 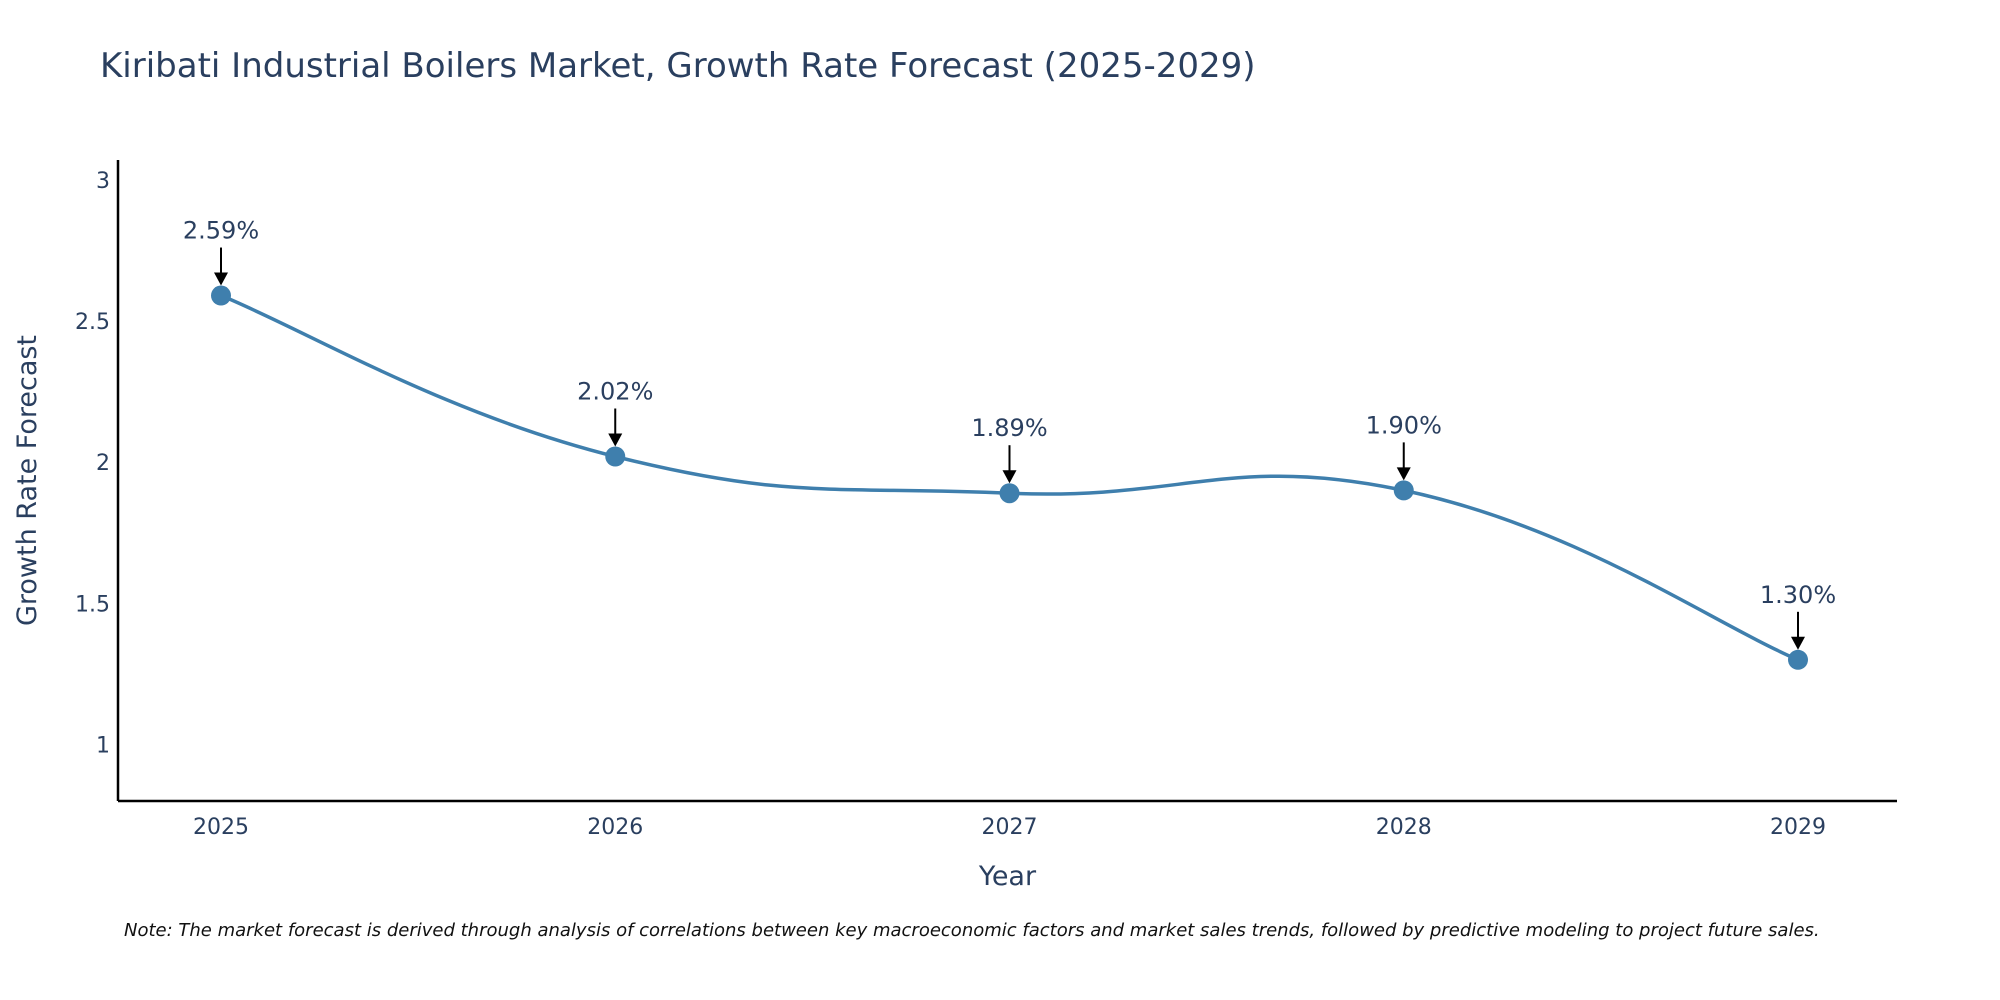 I want to click on y-tick-label: 1, so click(x=103, y=746).